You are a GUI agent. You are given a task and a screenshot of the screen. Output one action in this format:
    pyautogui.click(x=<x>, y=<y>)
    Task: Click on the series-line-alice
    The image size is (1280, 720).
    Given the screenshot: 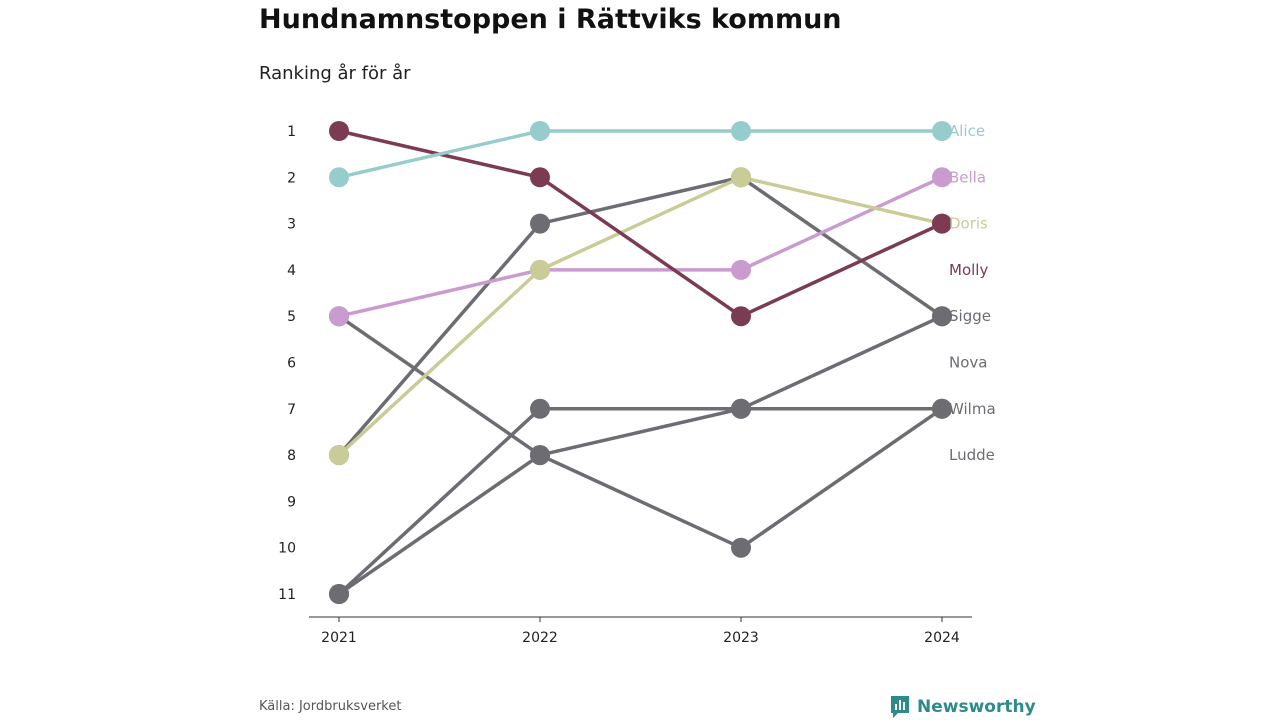 What is the action you would take?
    pyautogui.click(x=640, y=154)
    